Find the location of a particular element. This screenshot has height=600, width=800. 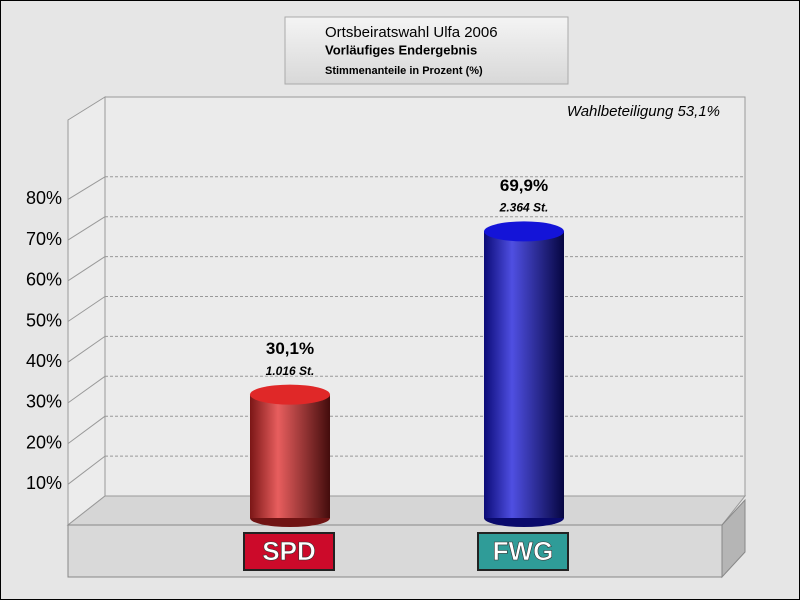

y-tick-label: 60% is located at coordinates (44, 280).